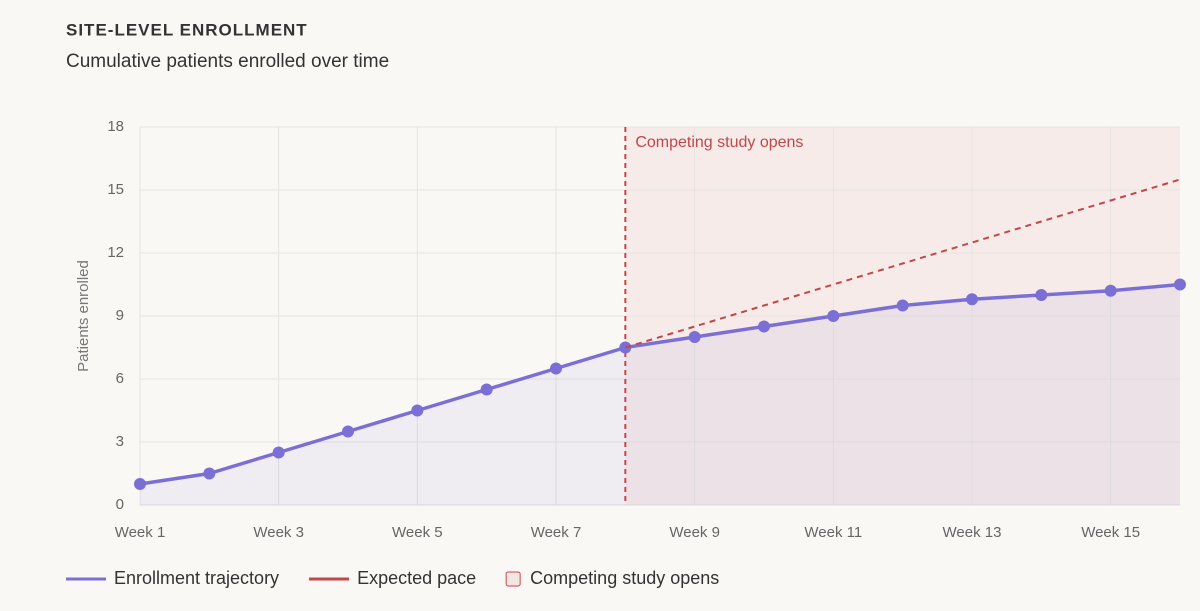 The image size is (1200, 611). Describe the element at coordinates (115, 189) in the screenshot. I see `y-tick-label: 15` at that location.